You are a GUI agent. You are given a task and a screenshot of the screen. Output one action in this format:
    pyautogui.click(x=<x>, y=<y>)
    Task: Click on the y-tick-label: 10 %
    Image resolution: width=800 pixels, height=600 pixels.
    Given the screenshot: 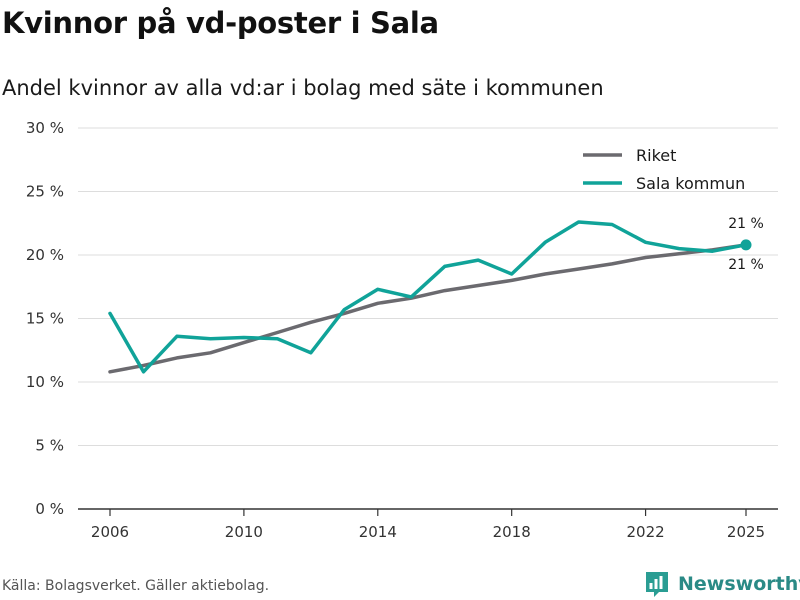 What is the action you would take?
    pyautogui.click(x=45, y=382)
    